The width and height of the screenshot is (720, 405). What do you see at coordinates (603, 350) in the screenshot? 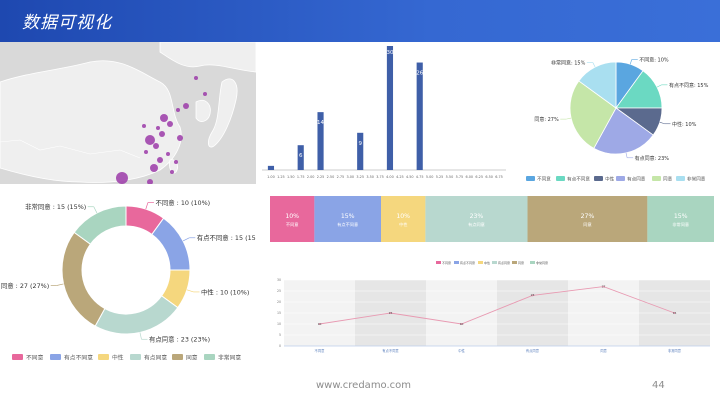
I see `line-x-tick-label: 同意` at bounding box center [603, 350].